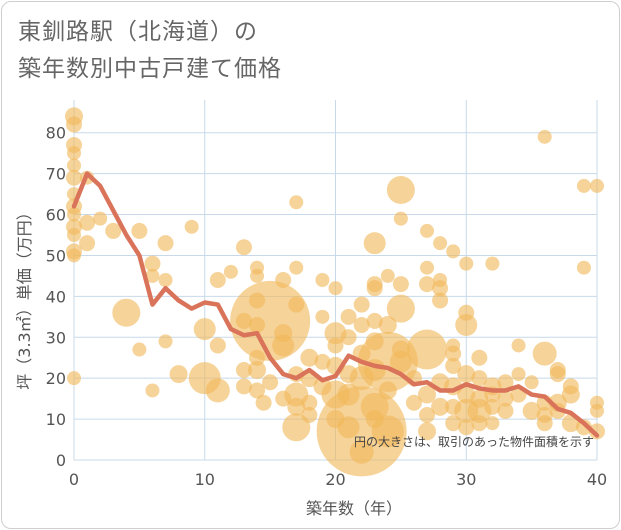 This screenshot has width=621, height=530. Describe the element at coordinates (205, 479) in the screenshot. I see `x-tick-label: 10` at that location.